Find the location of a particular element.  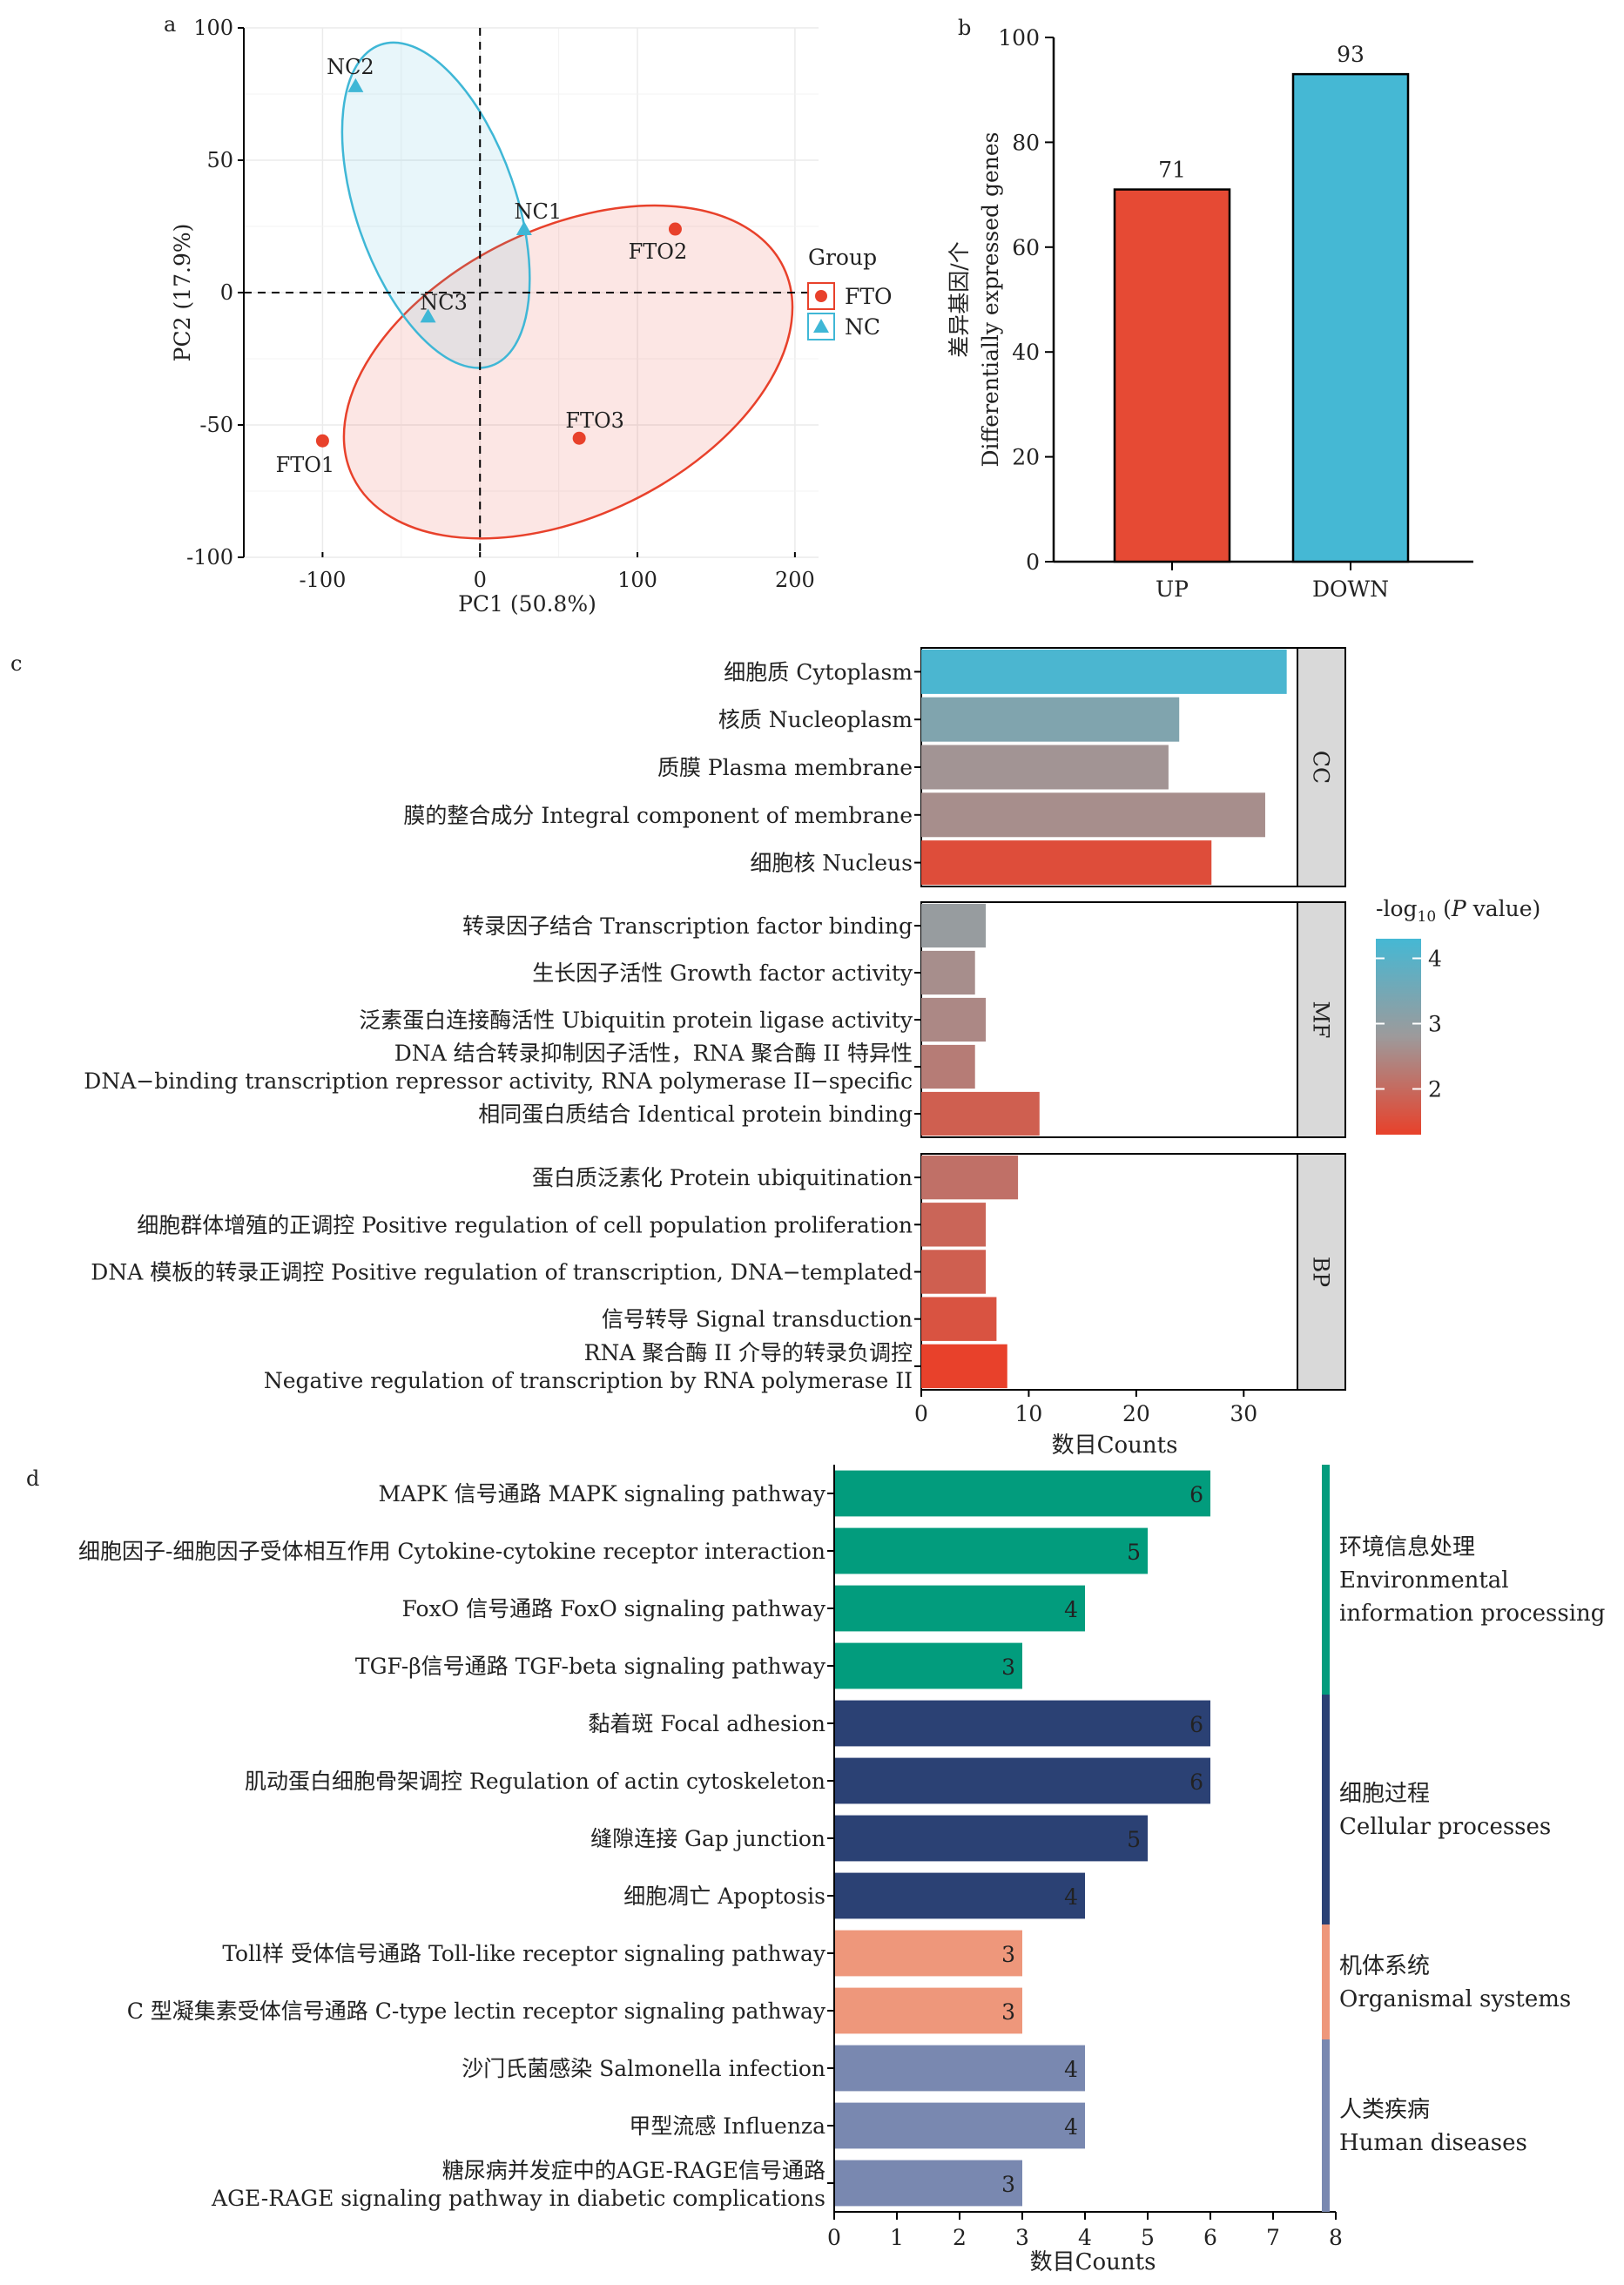

x-tick-label: DOWN is located at coordinates (1351, 589).